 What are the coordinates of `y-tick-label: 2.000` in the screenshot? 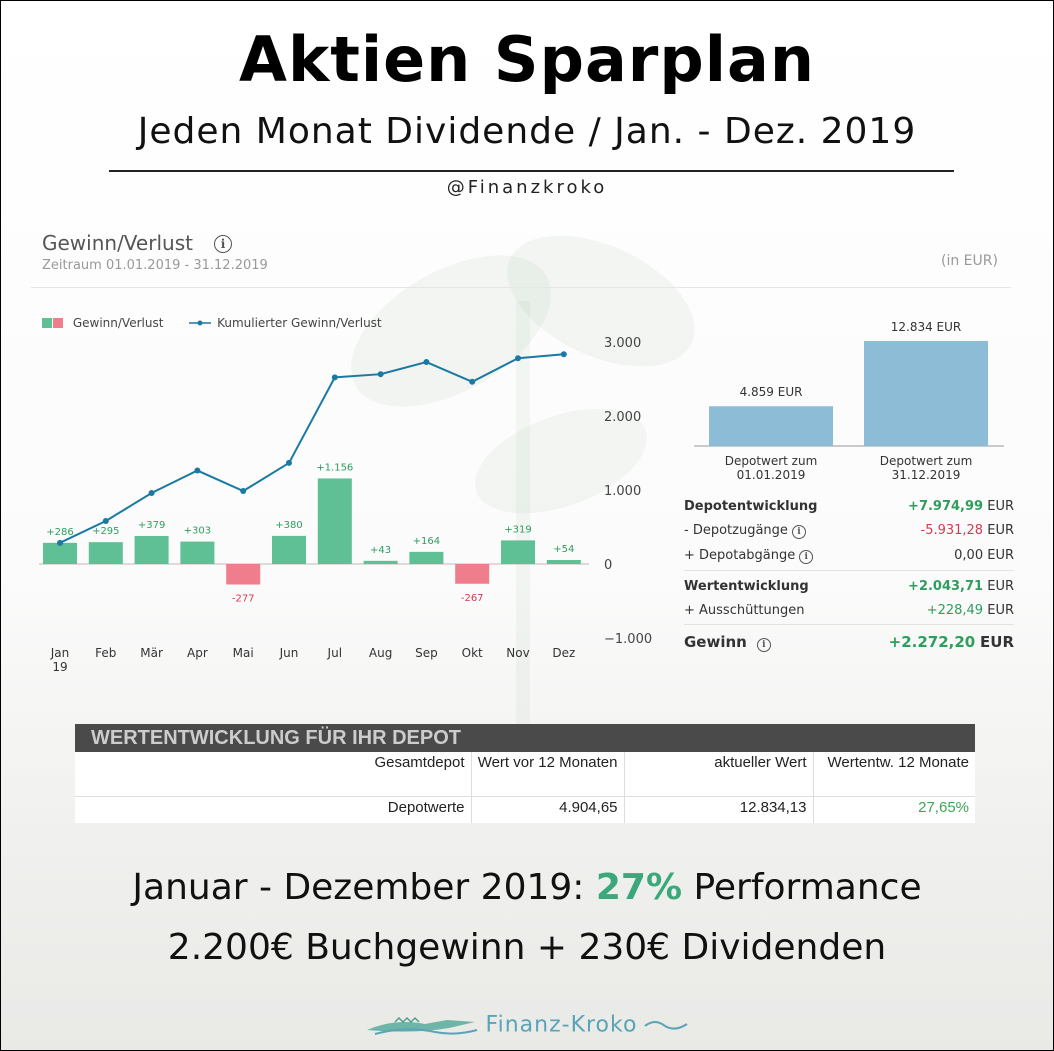 It's located at (622, 417).